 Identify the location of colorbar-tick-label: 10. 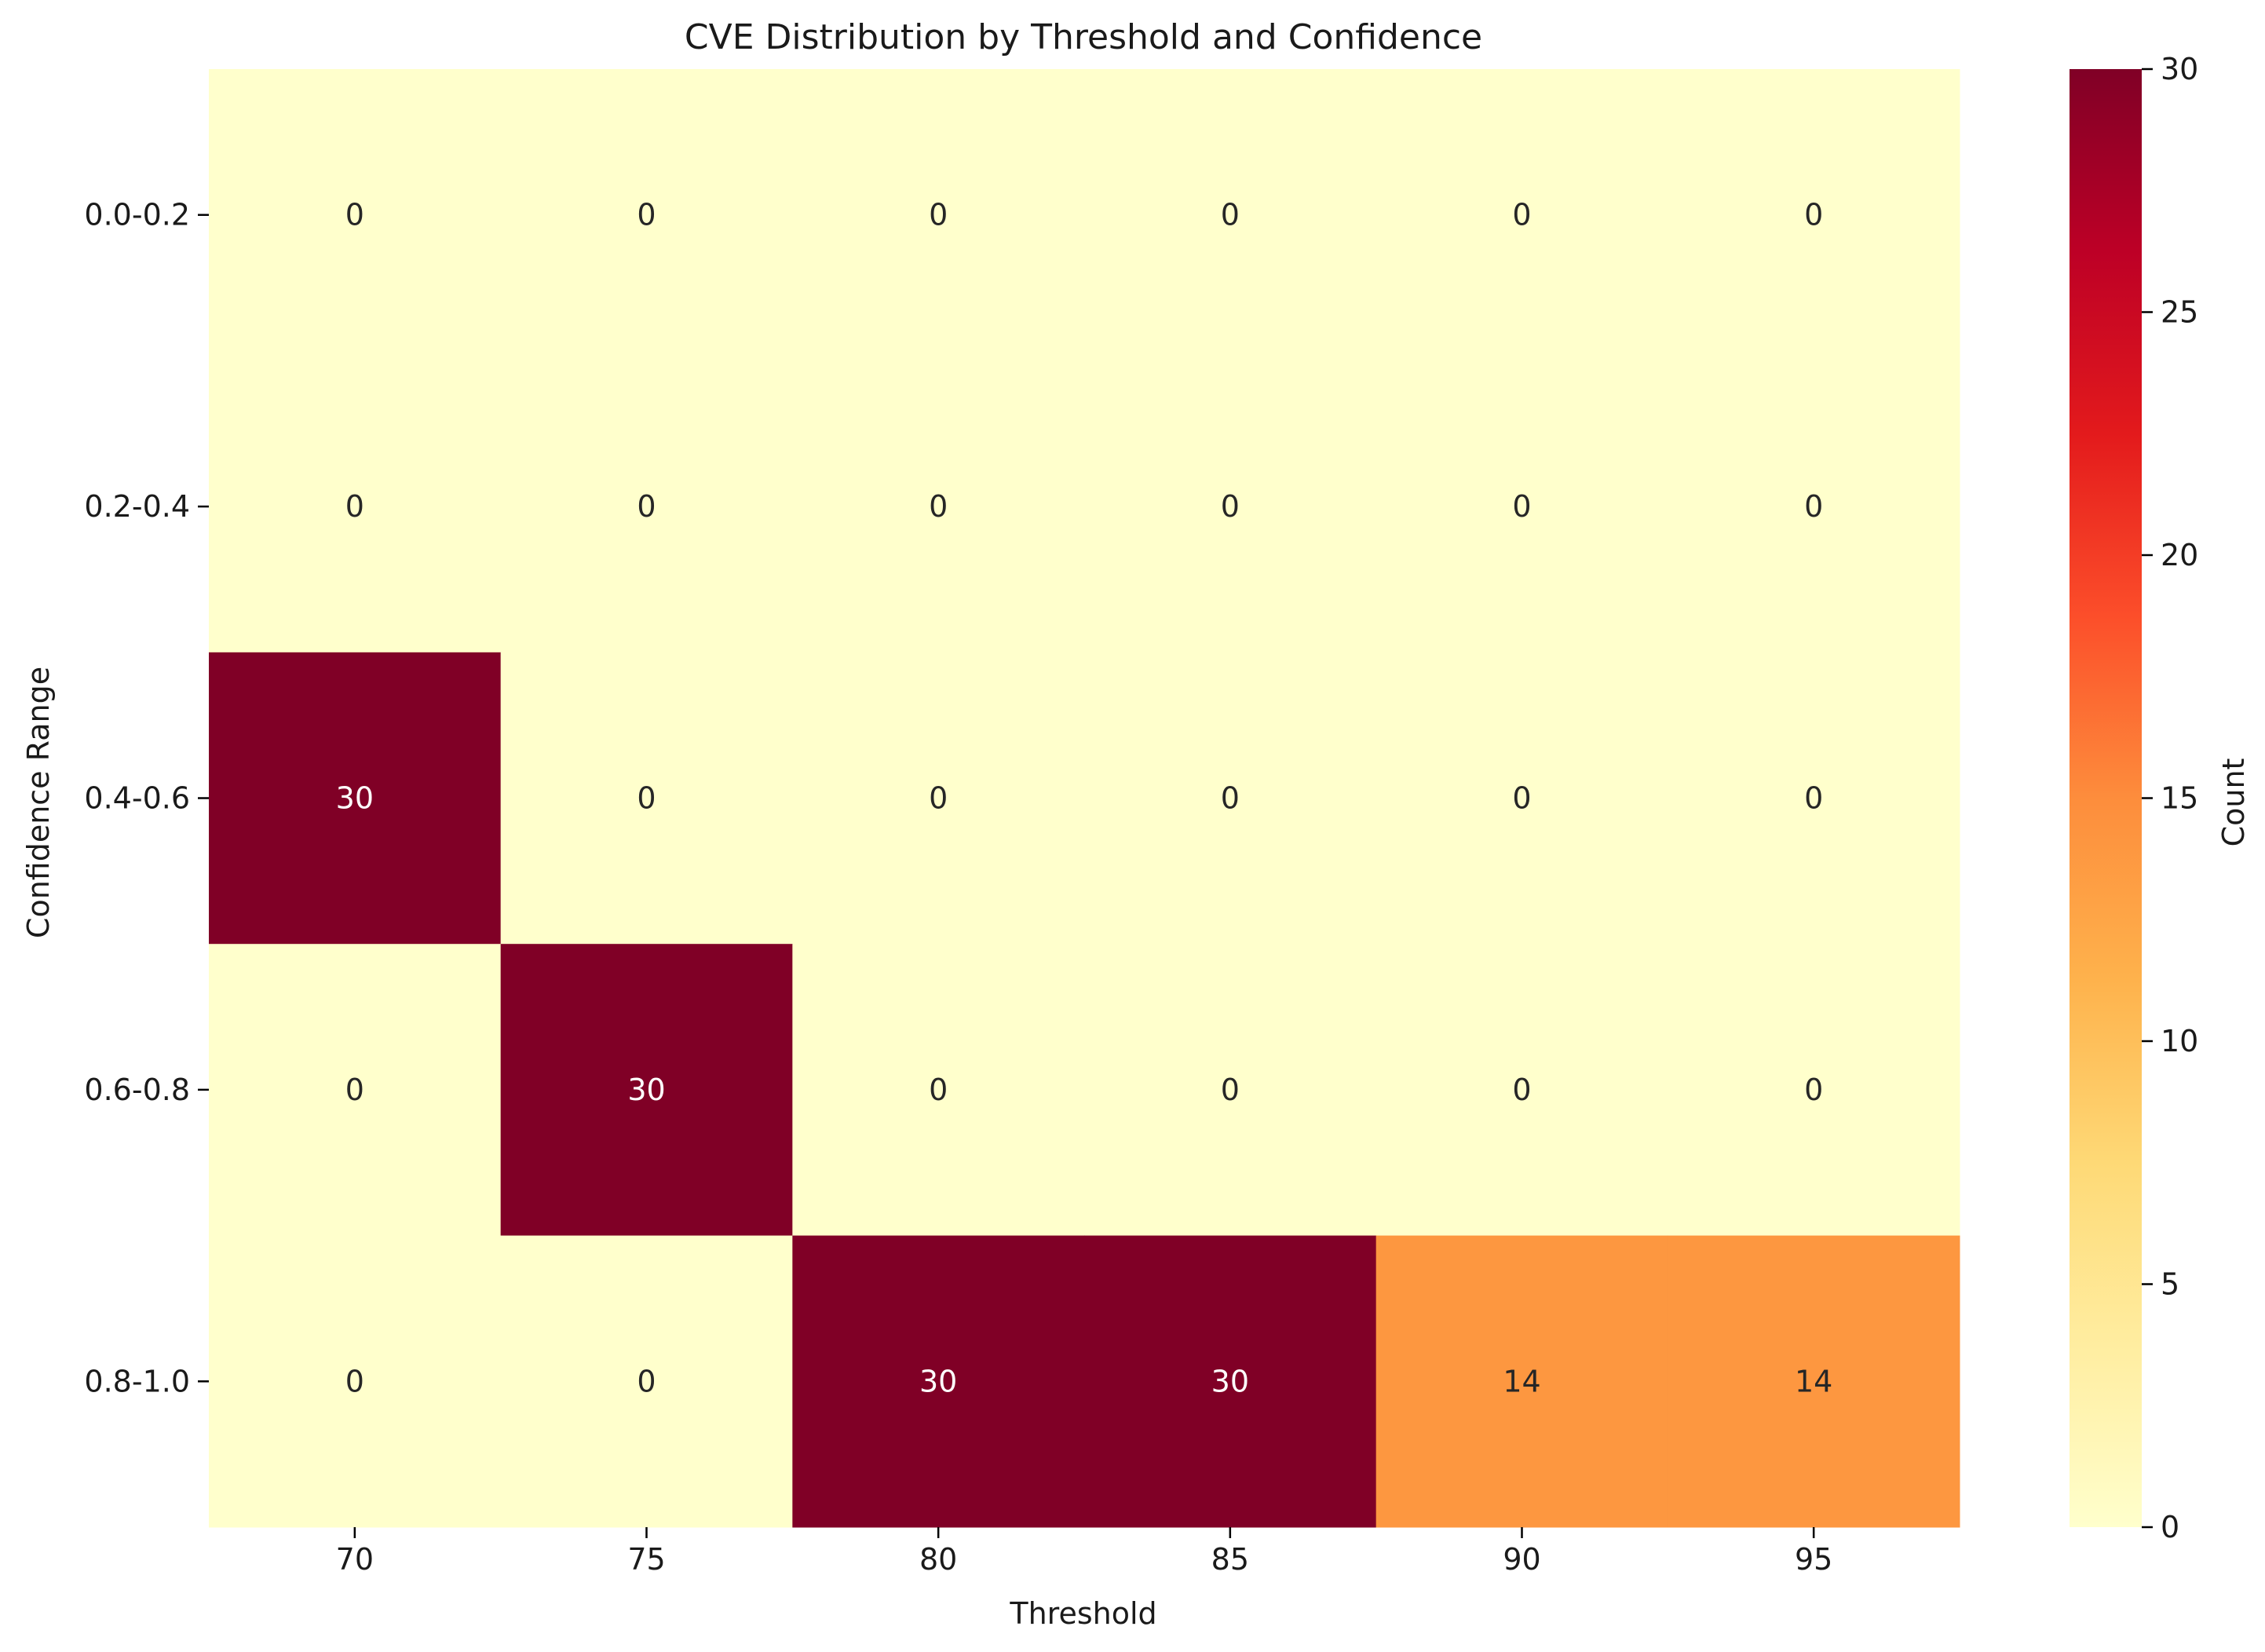
(2179, 1041).